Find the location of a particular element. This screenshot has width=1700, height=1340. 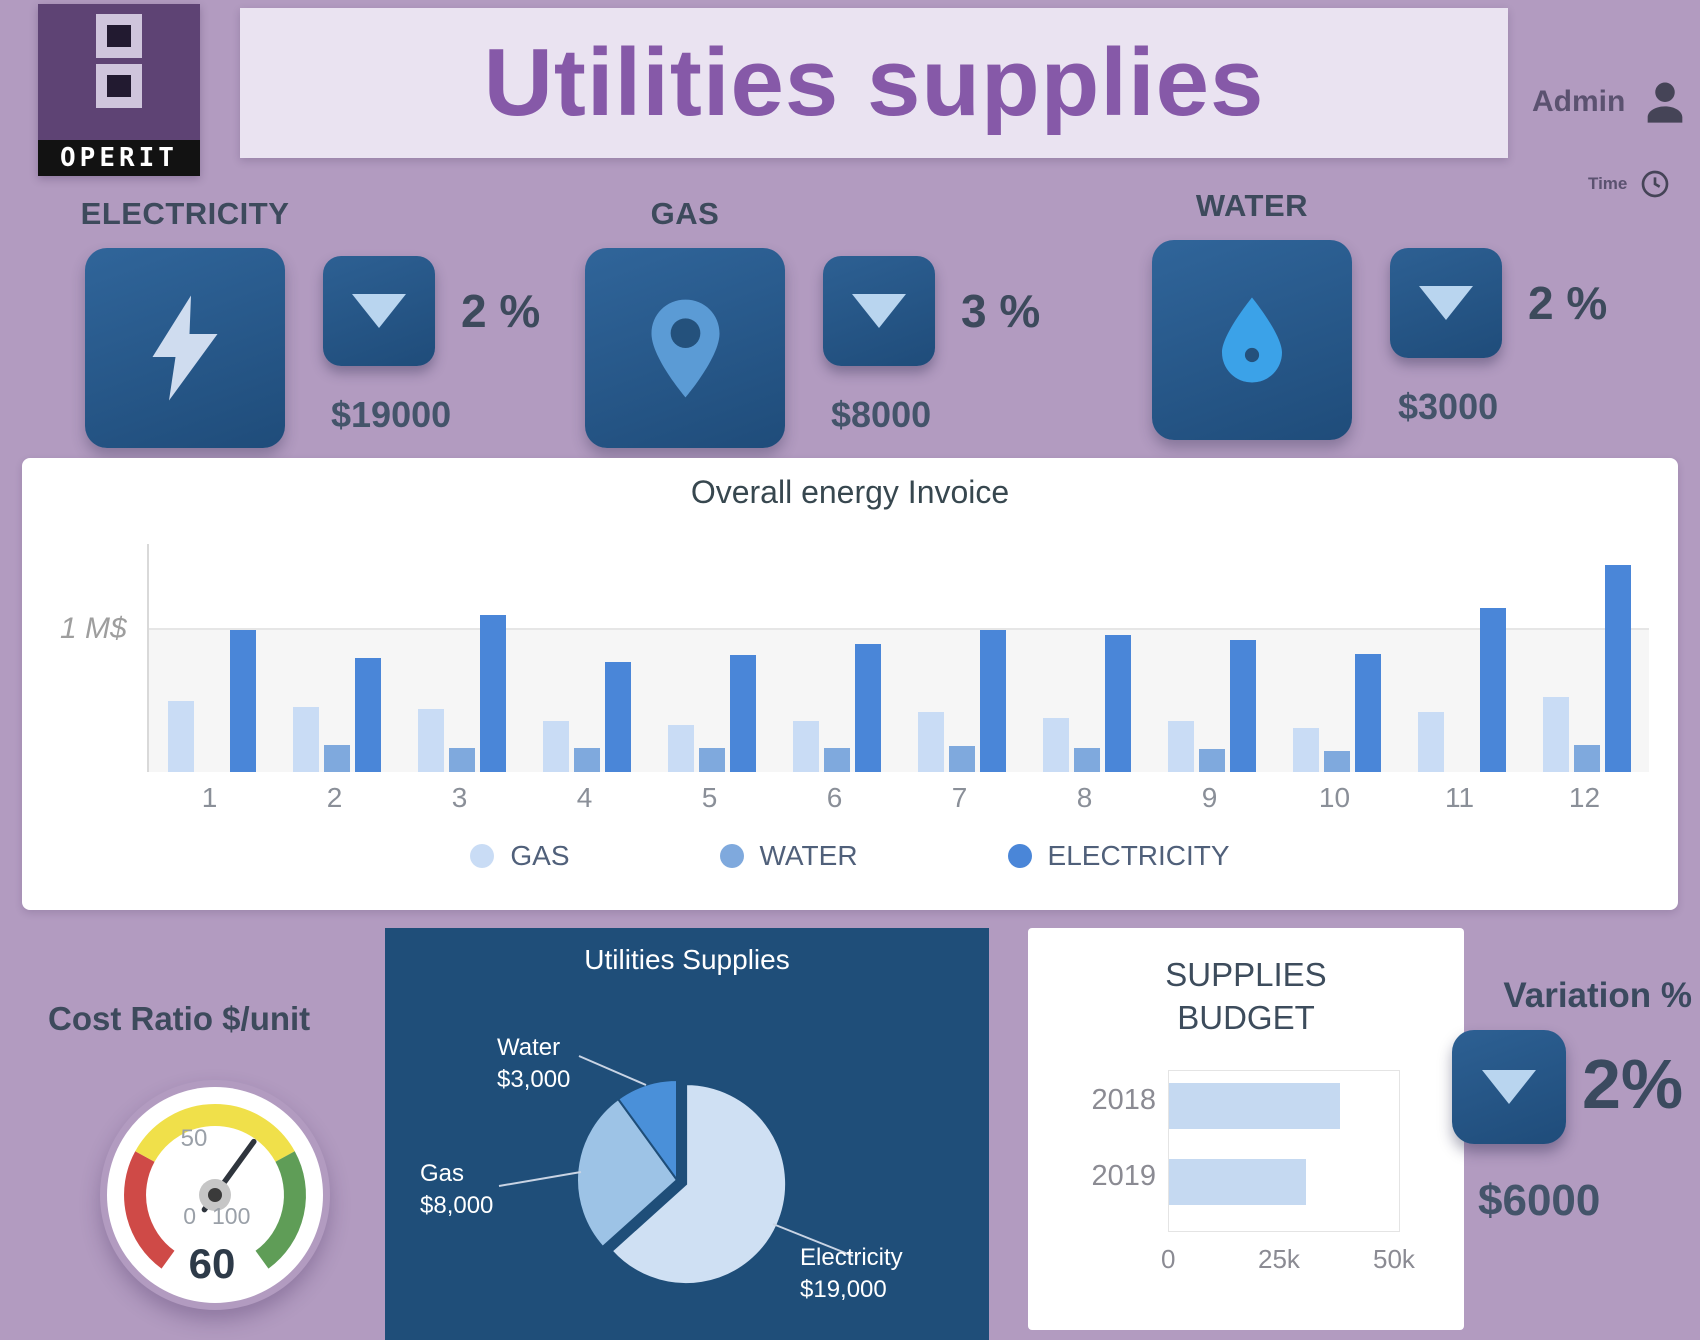

bar-electricity-m8 is located at coordinates (1117, 703).